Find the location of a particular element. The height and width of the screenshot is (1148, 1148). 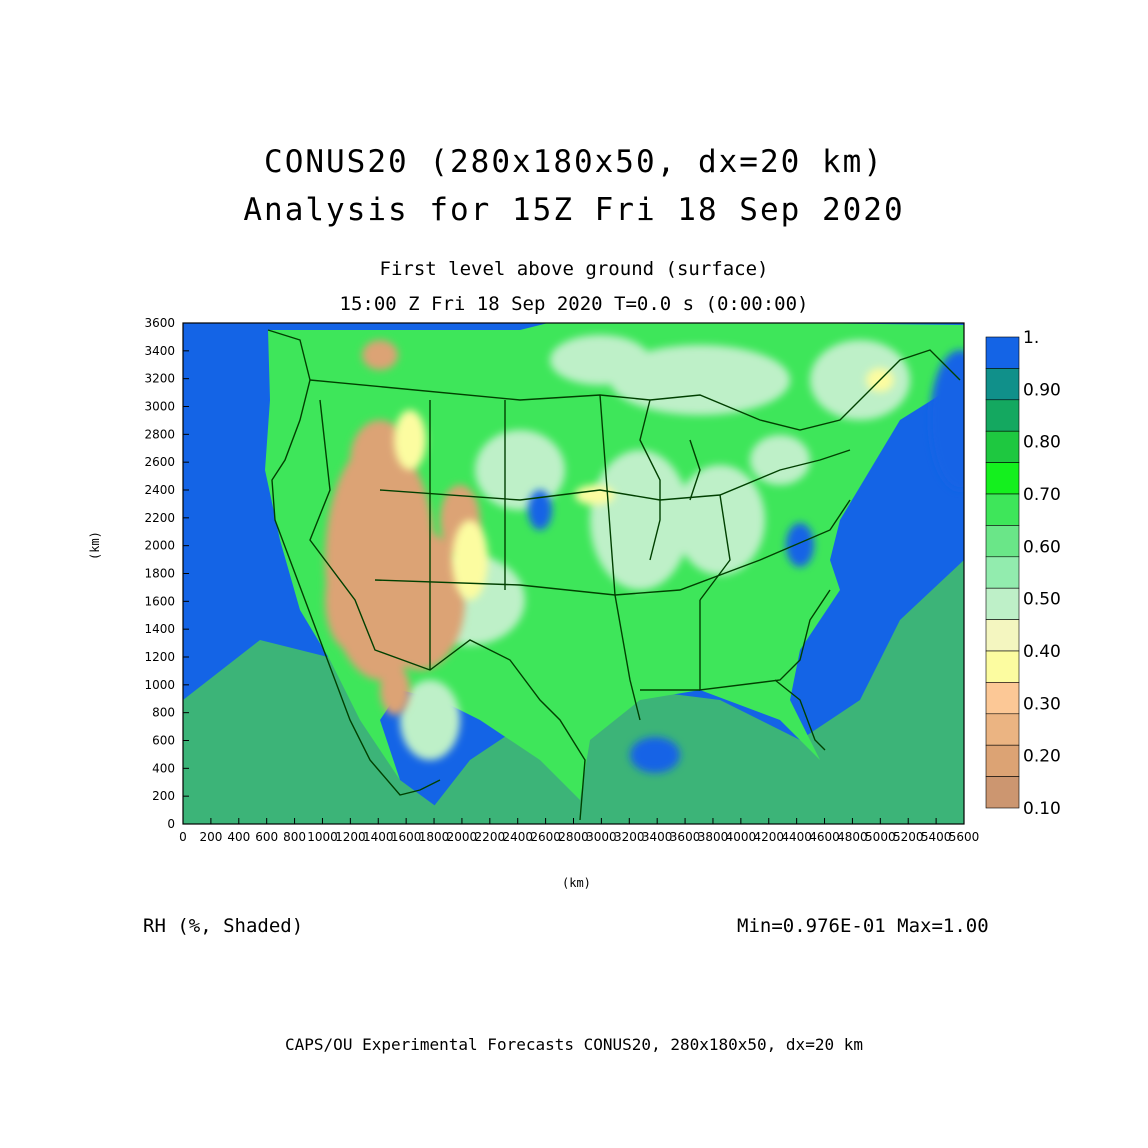

y-tick-label: 2800 is located at coordinates (159, 434).